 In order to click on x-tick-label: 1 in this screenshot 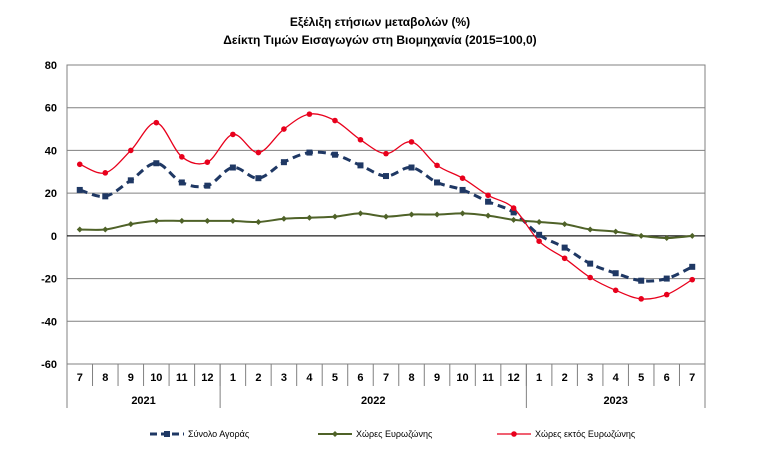, I will do `click(233, 378)`.